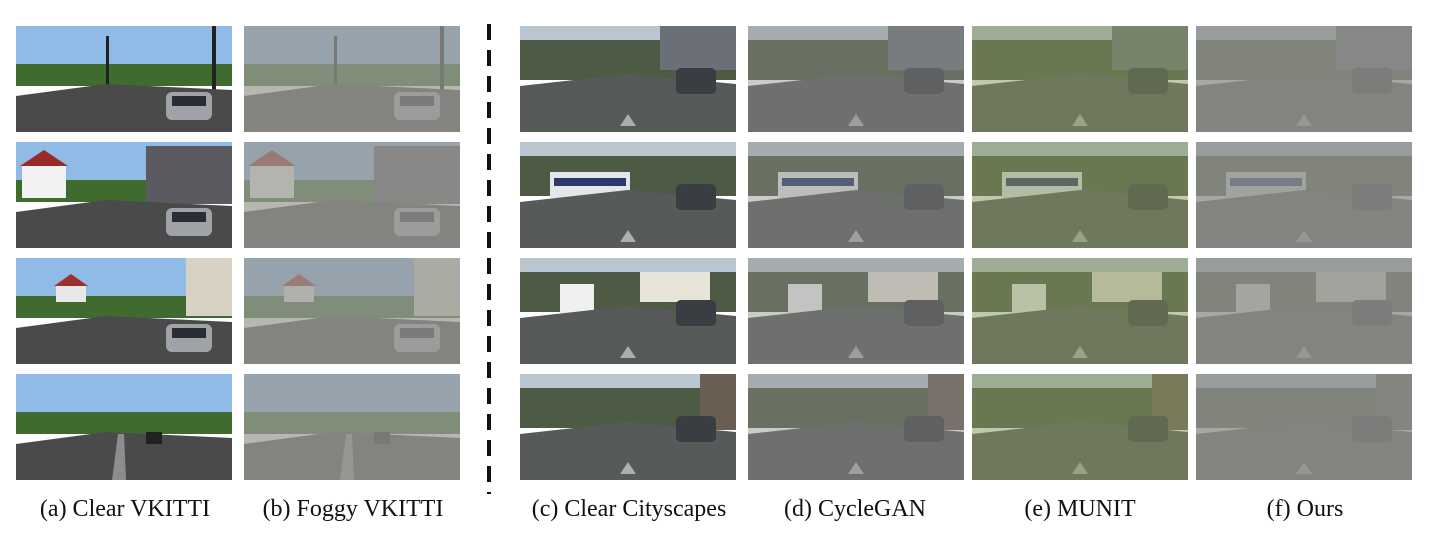  What do you see at coordinates (1305, 509) in the screenshot?
I see `caption-ours: (f) Ours` at bounding box center [1305, 509].